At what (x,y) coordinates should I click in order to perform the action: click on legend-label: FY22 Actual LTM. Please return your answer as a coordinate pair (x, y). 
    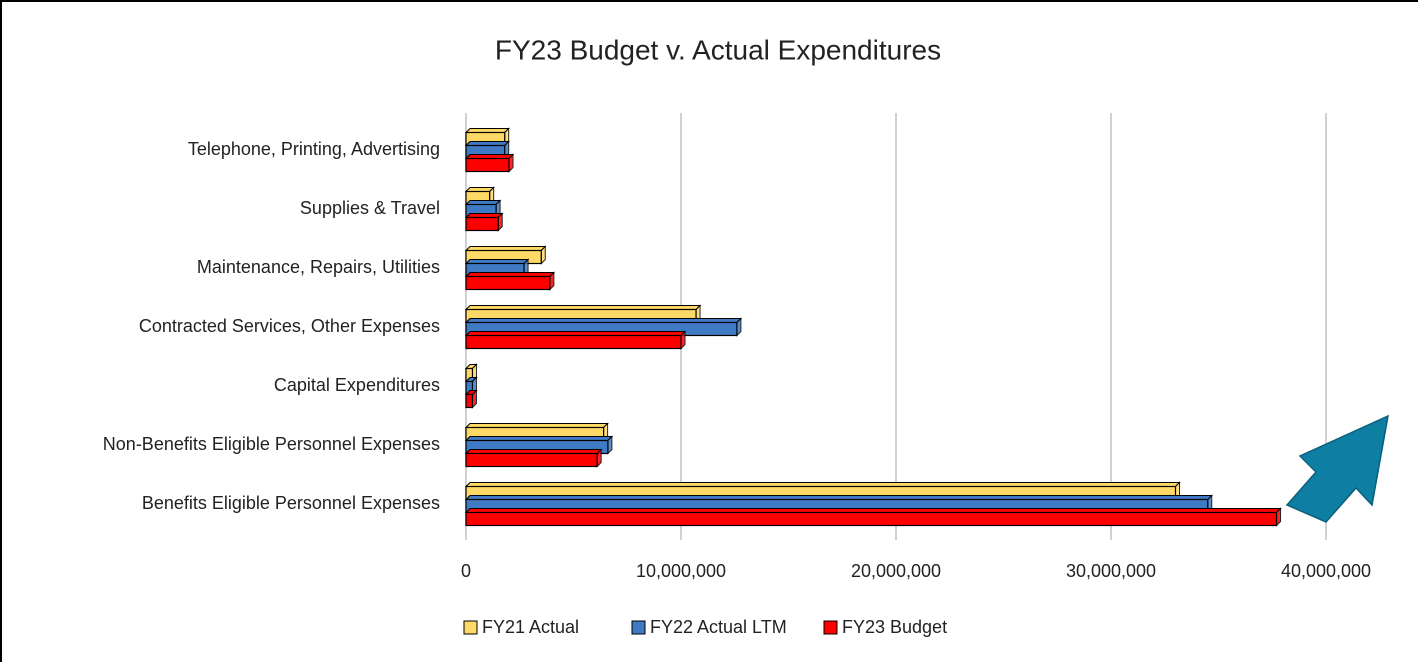
    Looking at the image, I should click on (718, 627).